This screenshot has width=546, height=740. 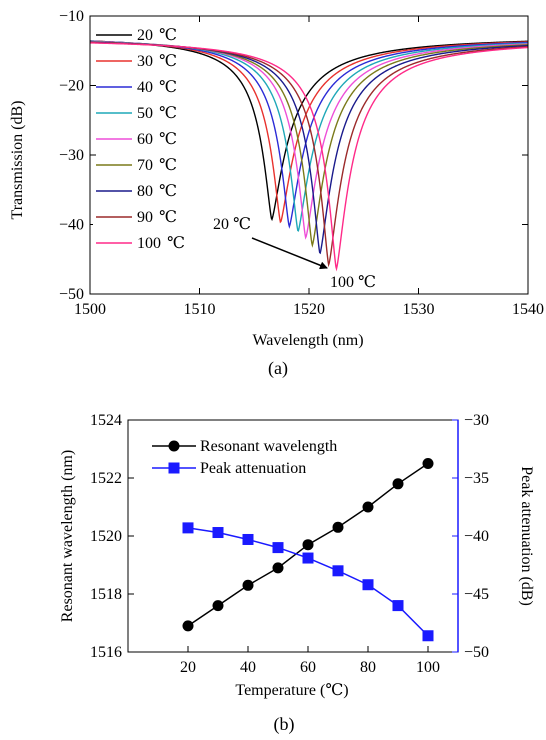 I want to click on shift-arrow, so click(x=289, y=253).